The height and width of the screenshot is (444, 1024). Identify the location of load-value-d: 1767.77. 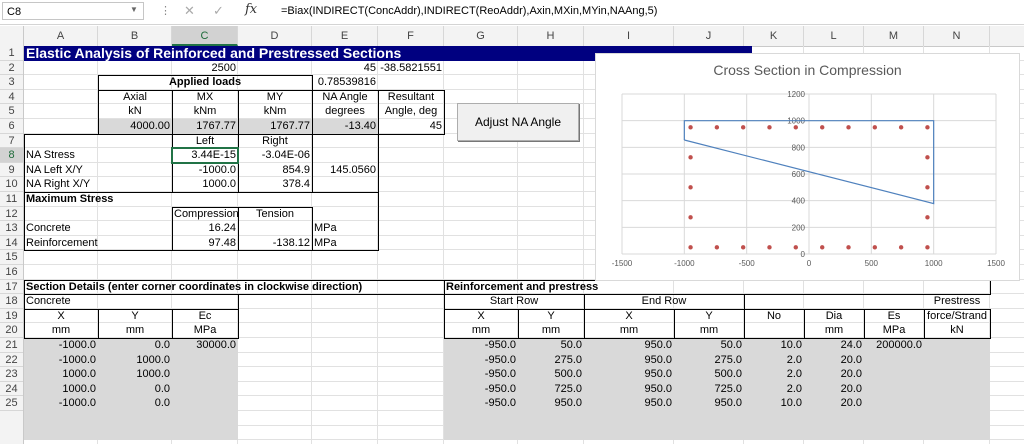
(290, 126).